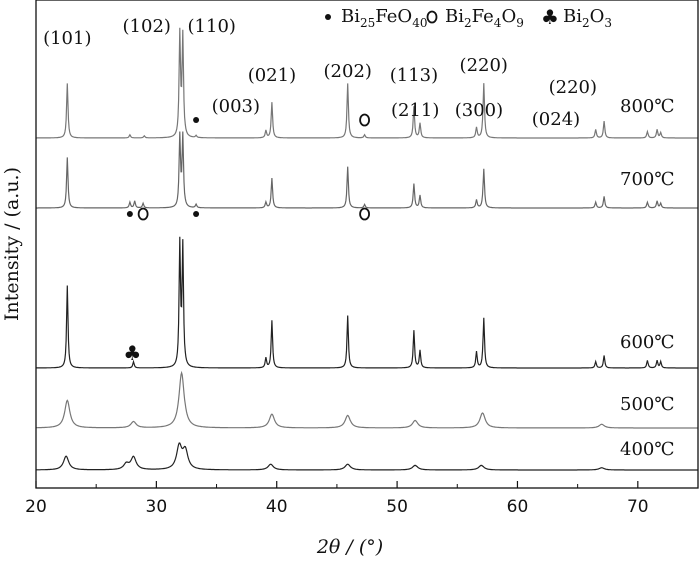  What do you see at coordinates (272, 75) in the screenshot?
I see `peak-annotation: (021)` at bounding box center [272, 75].